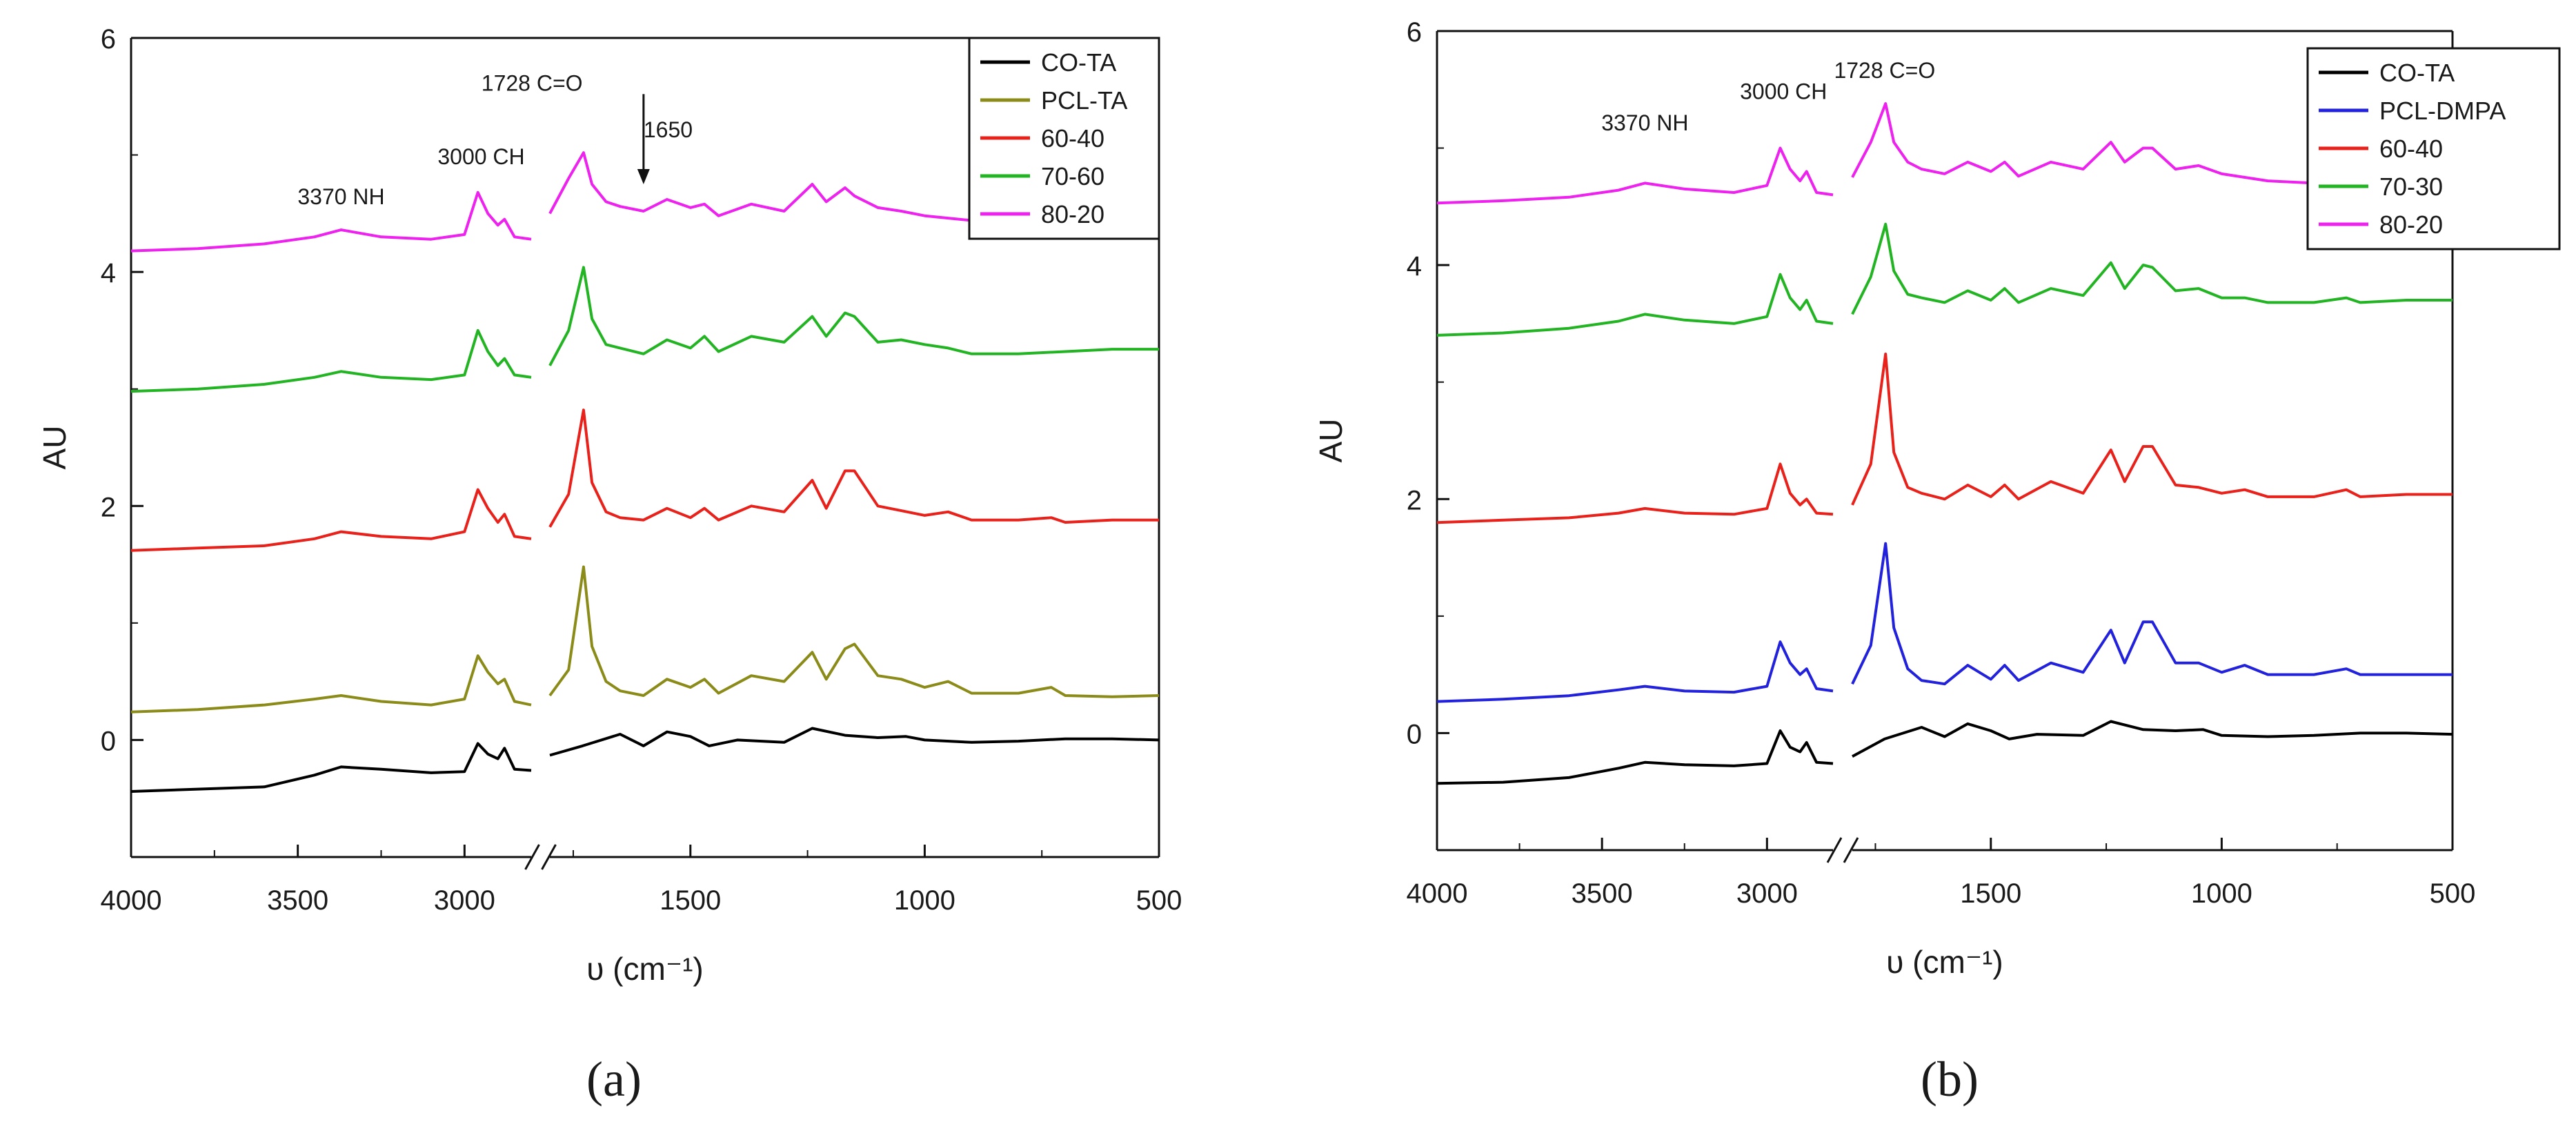 The image size is (2576, 1122). Describe the element at coordinates (1072, 176) in the screenshot. I see `legend-label-70-60: 70-60` at that location.